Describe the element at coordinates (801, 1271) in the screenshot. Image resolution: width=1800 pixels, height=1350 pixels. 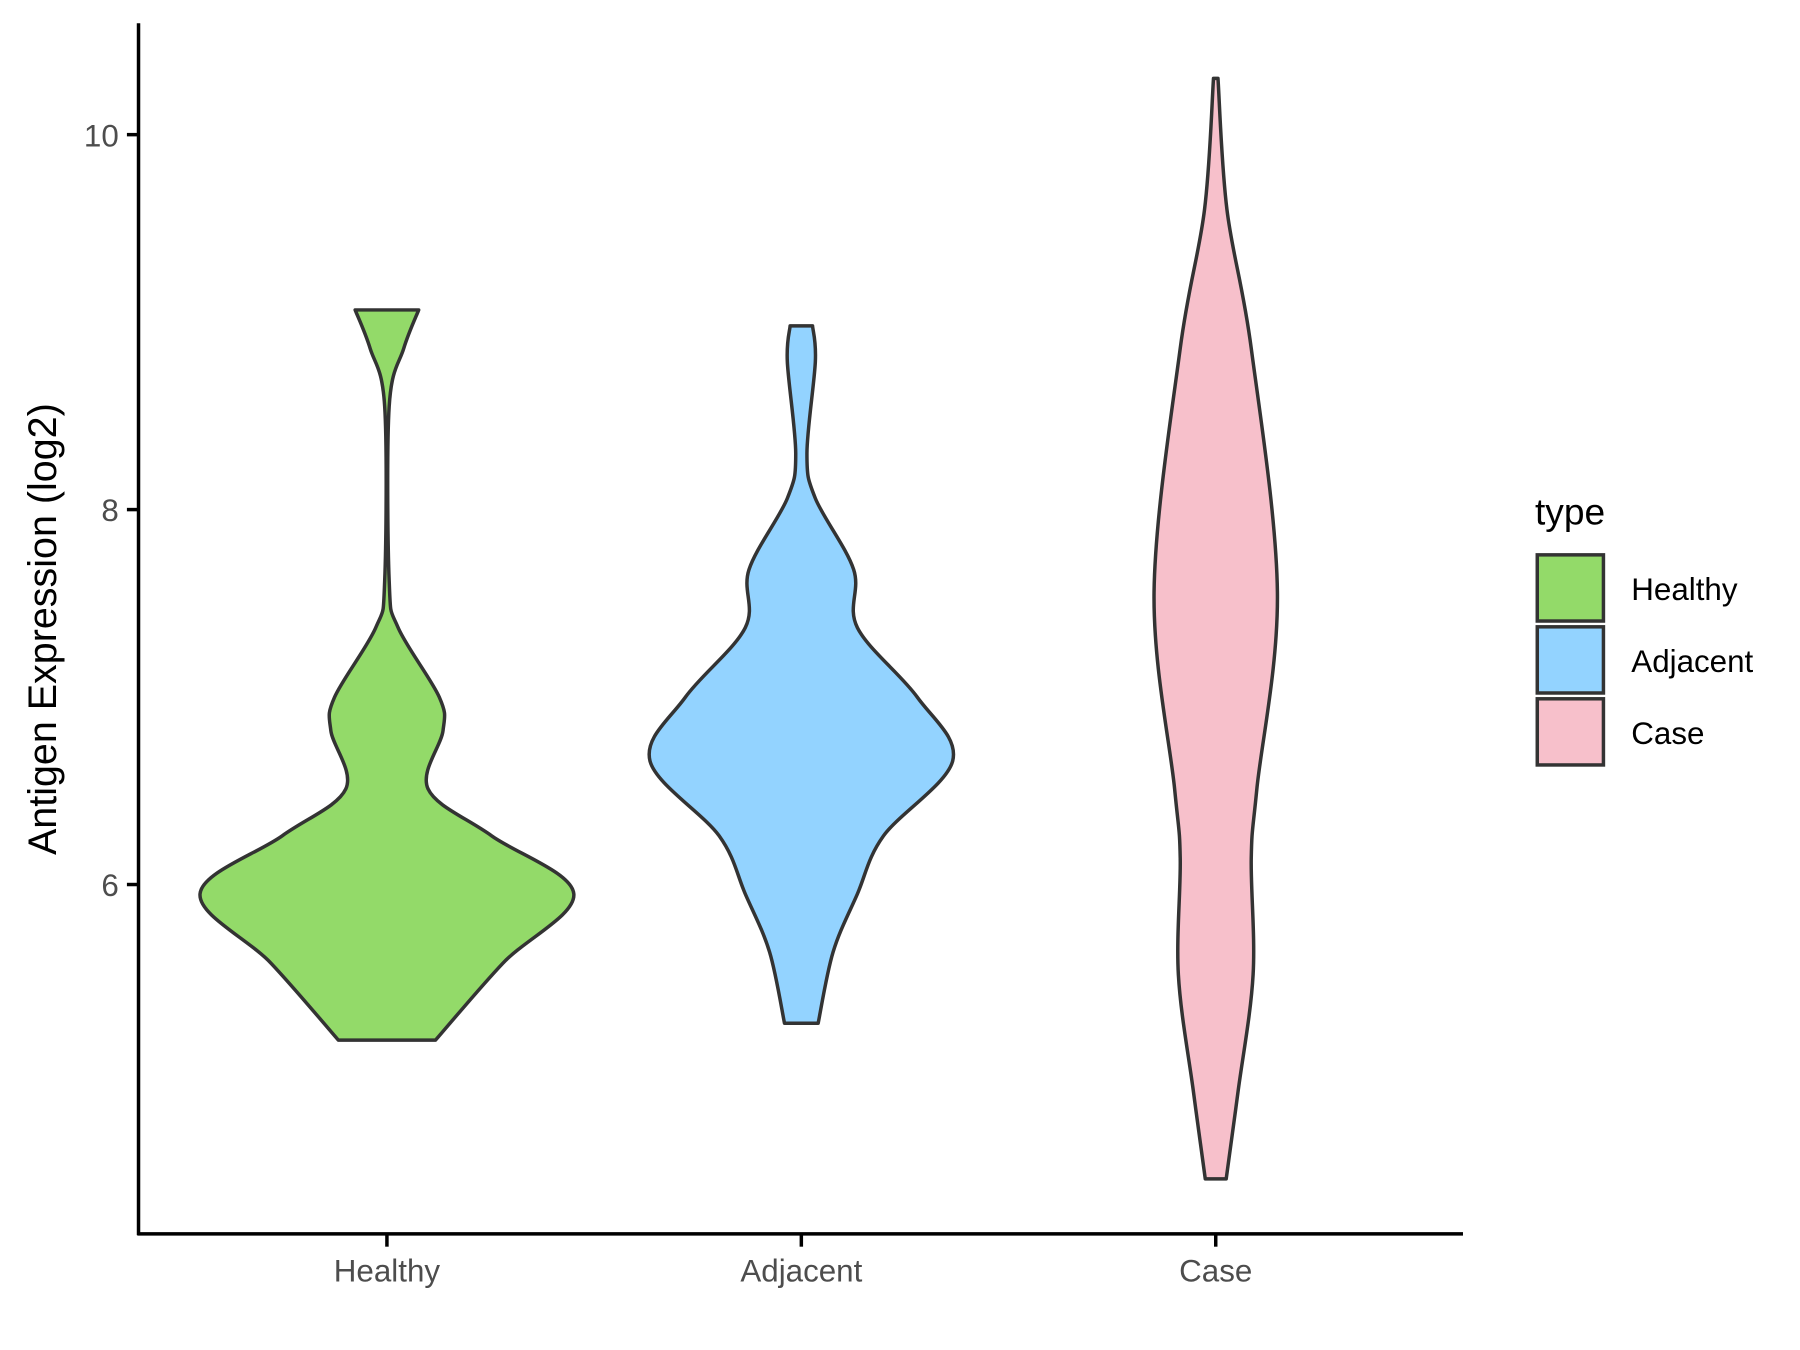
I see `x-tick-label: Adjacent` at that location.